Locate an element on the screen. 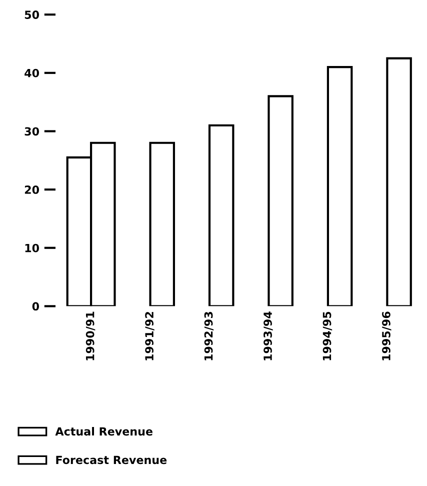  y-tick-label: 10 is located at coordinates (32, 248).